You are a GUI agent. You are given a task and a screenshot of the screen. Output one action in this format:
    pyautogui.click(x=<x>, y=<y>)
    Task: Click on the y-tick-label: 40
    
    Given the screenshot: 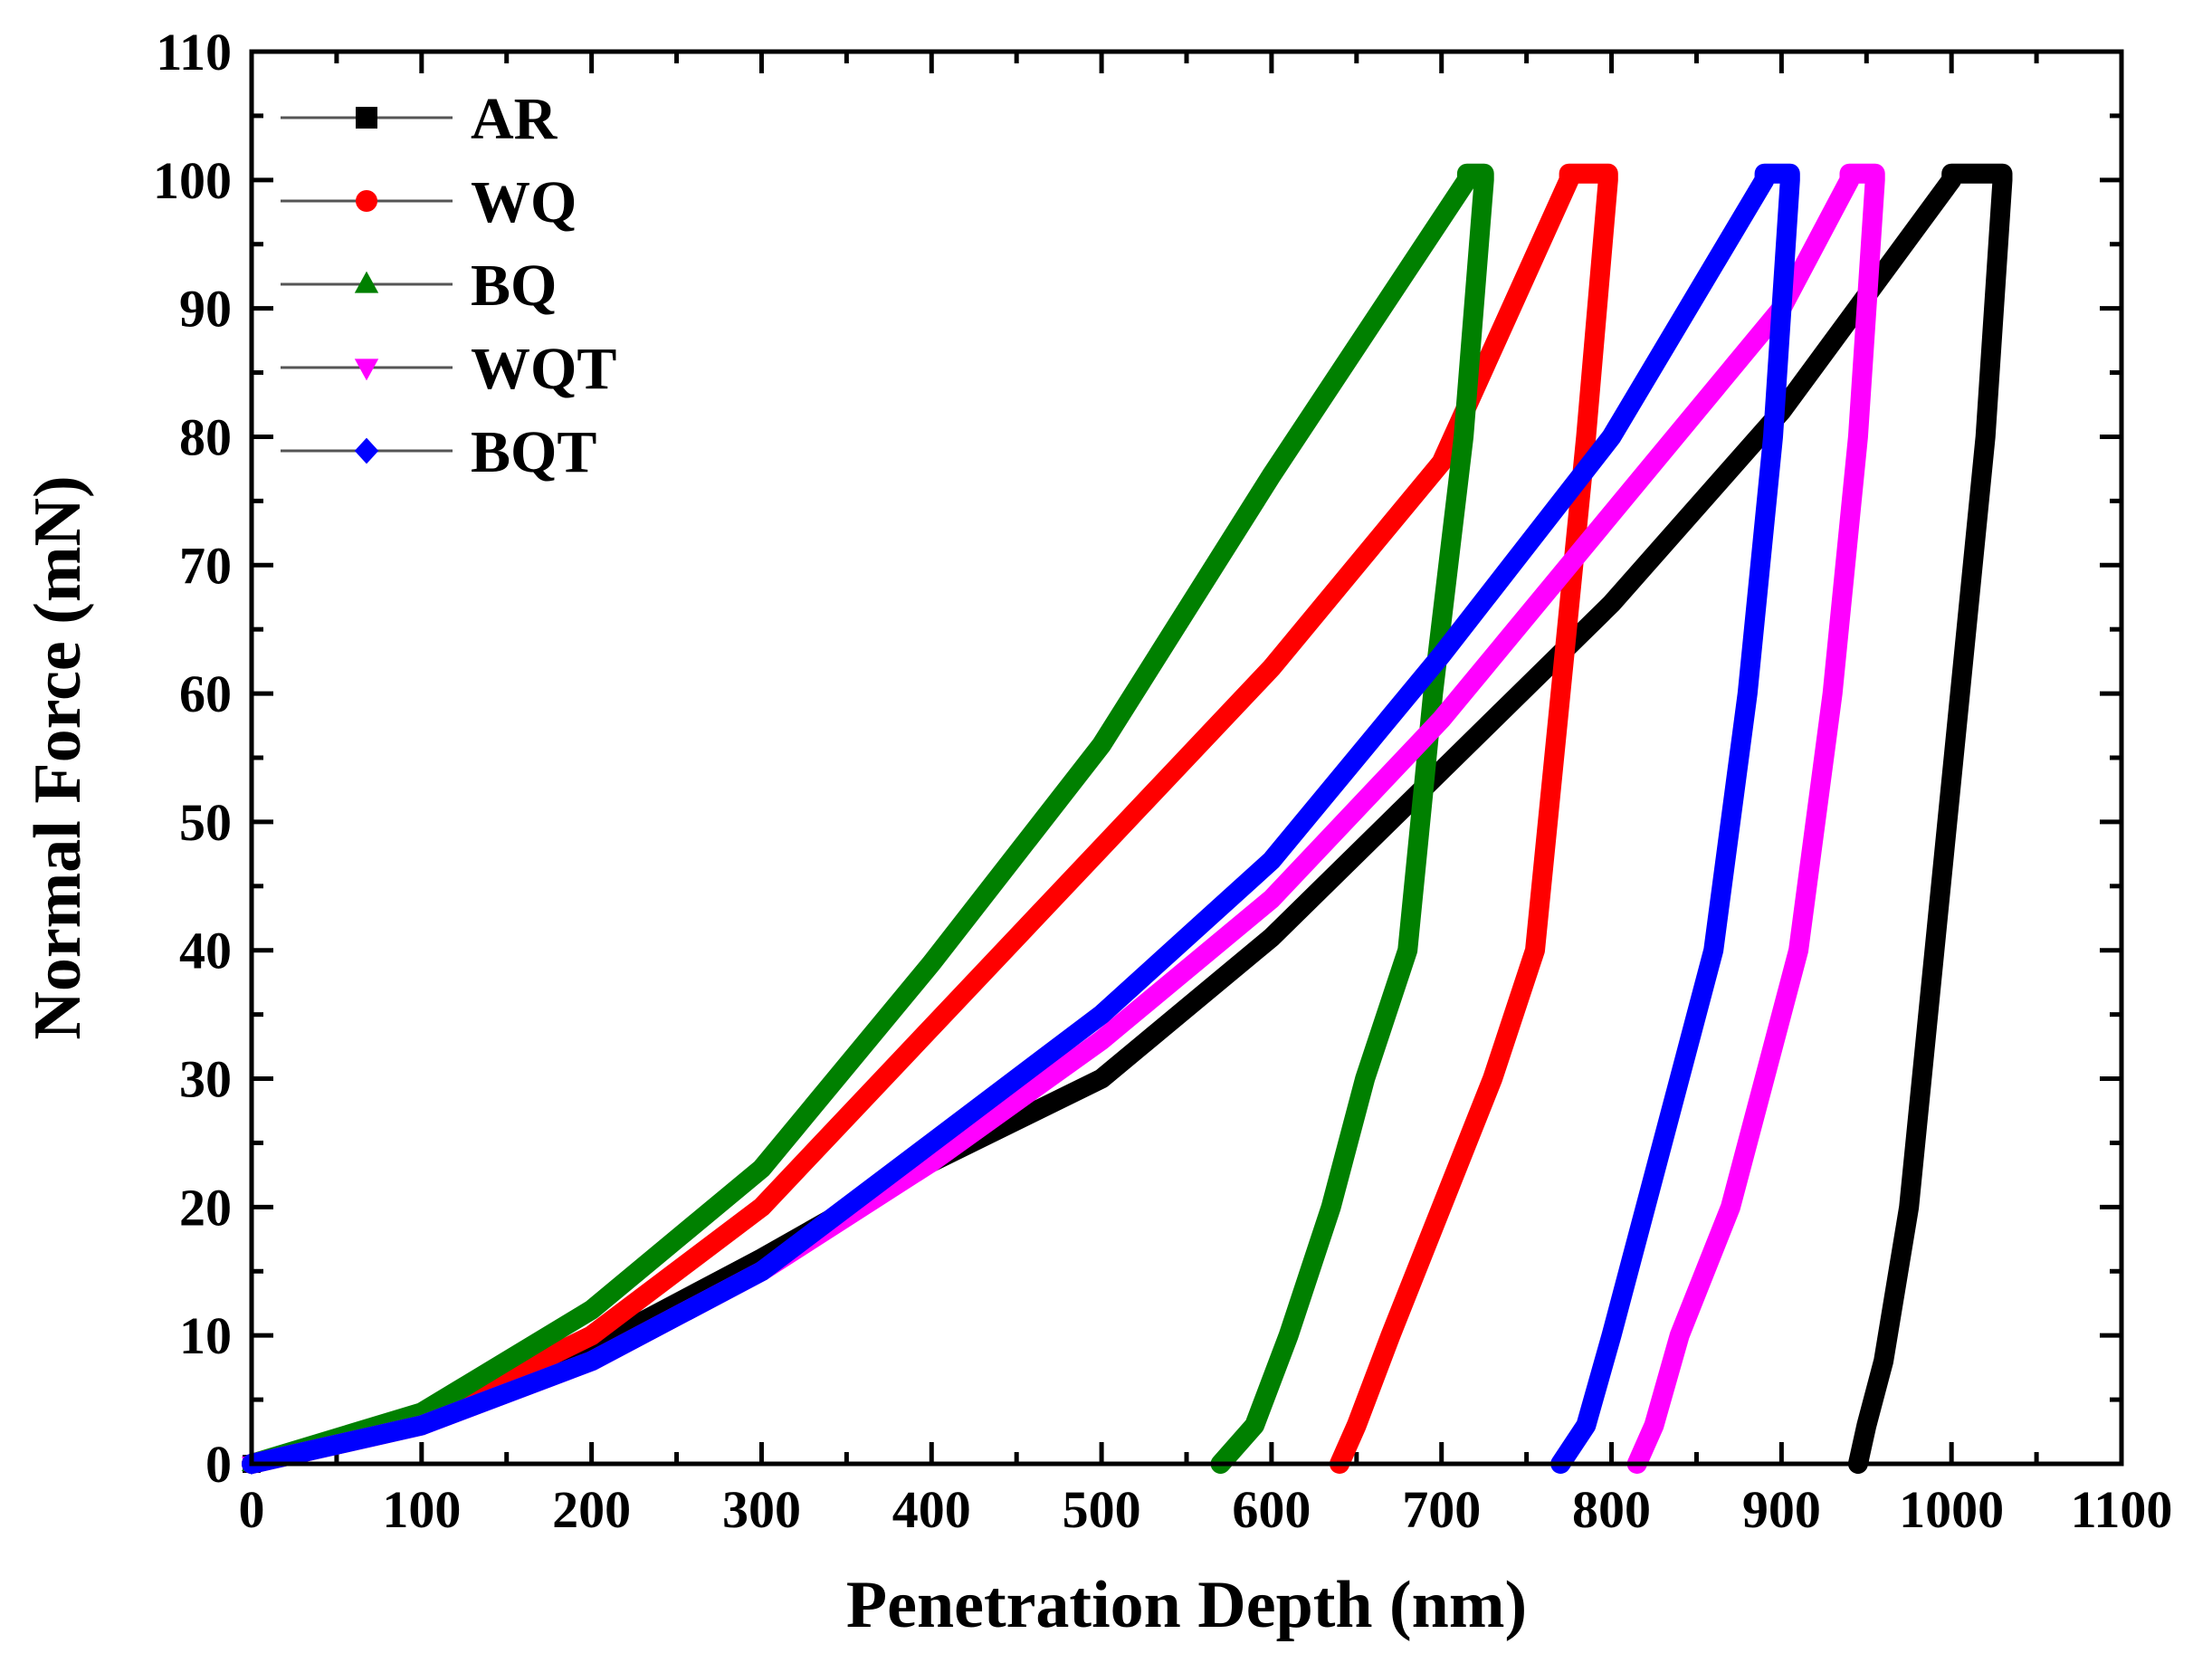 What is the action you would take?
    pyautogui.click(x=205, y=951)
    